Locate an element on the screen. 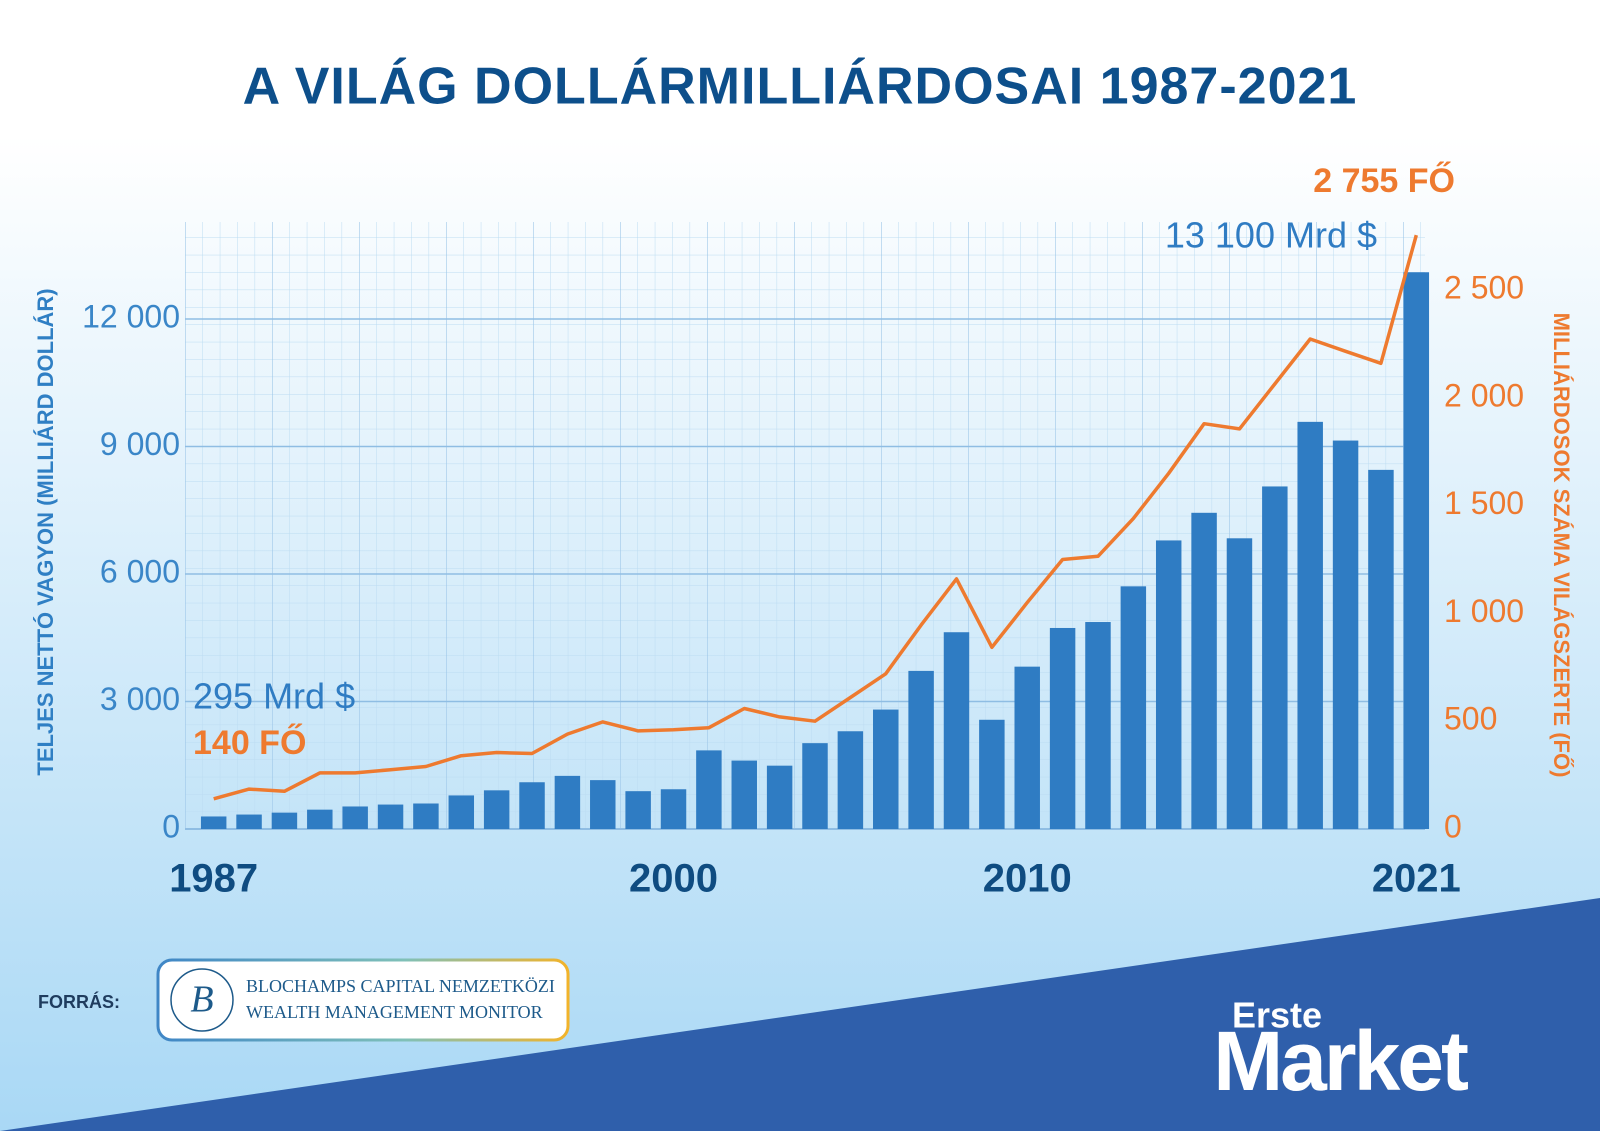  bar-value-label: 13 100 Mrd $ is located at coordinates (1271, 235).